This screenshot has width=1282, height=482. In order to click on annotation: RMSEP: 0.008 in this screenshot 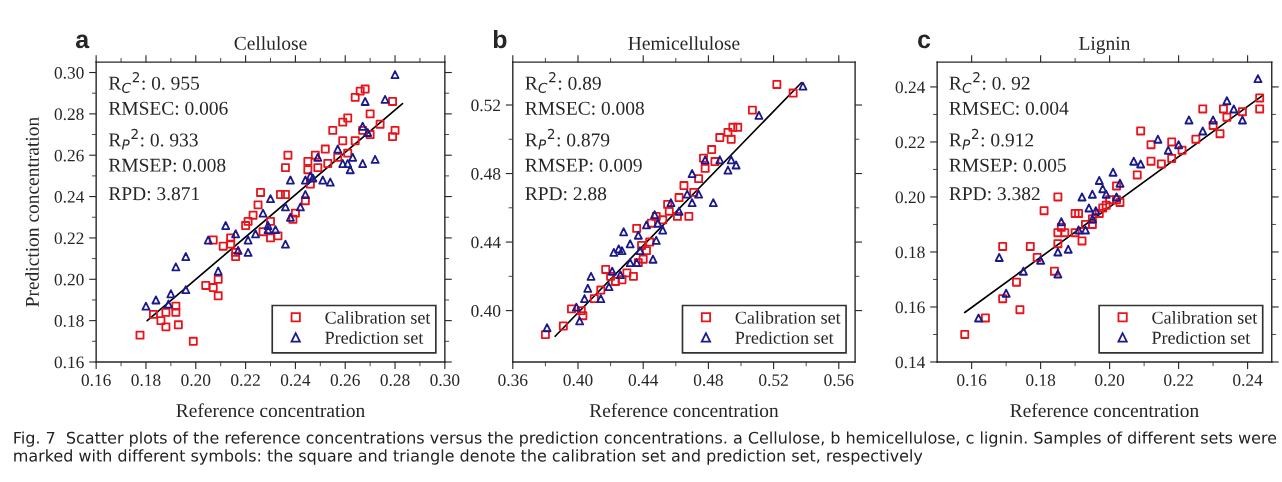, I will do `click(167, 165)`.